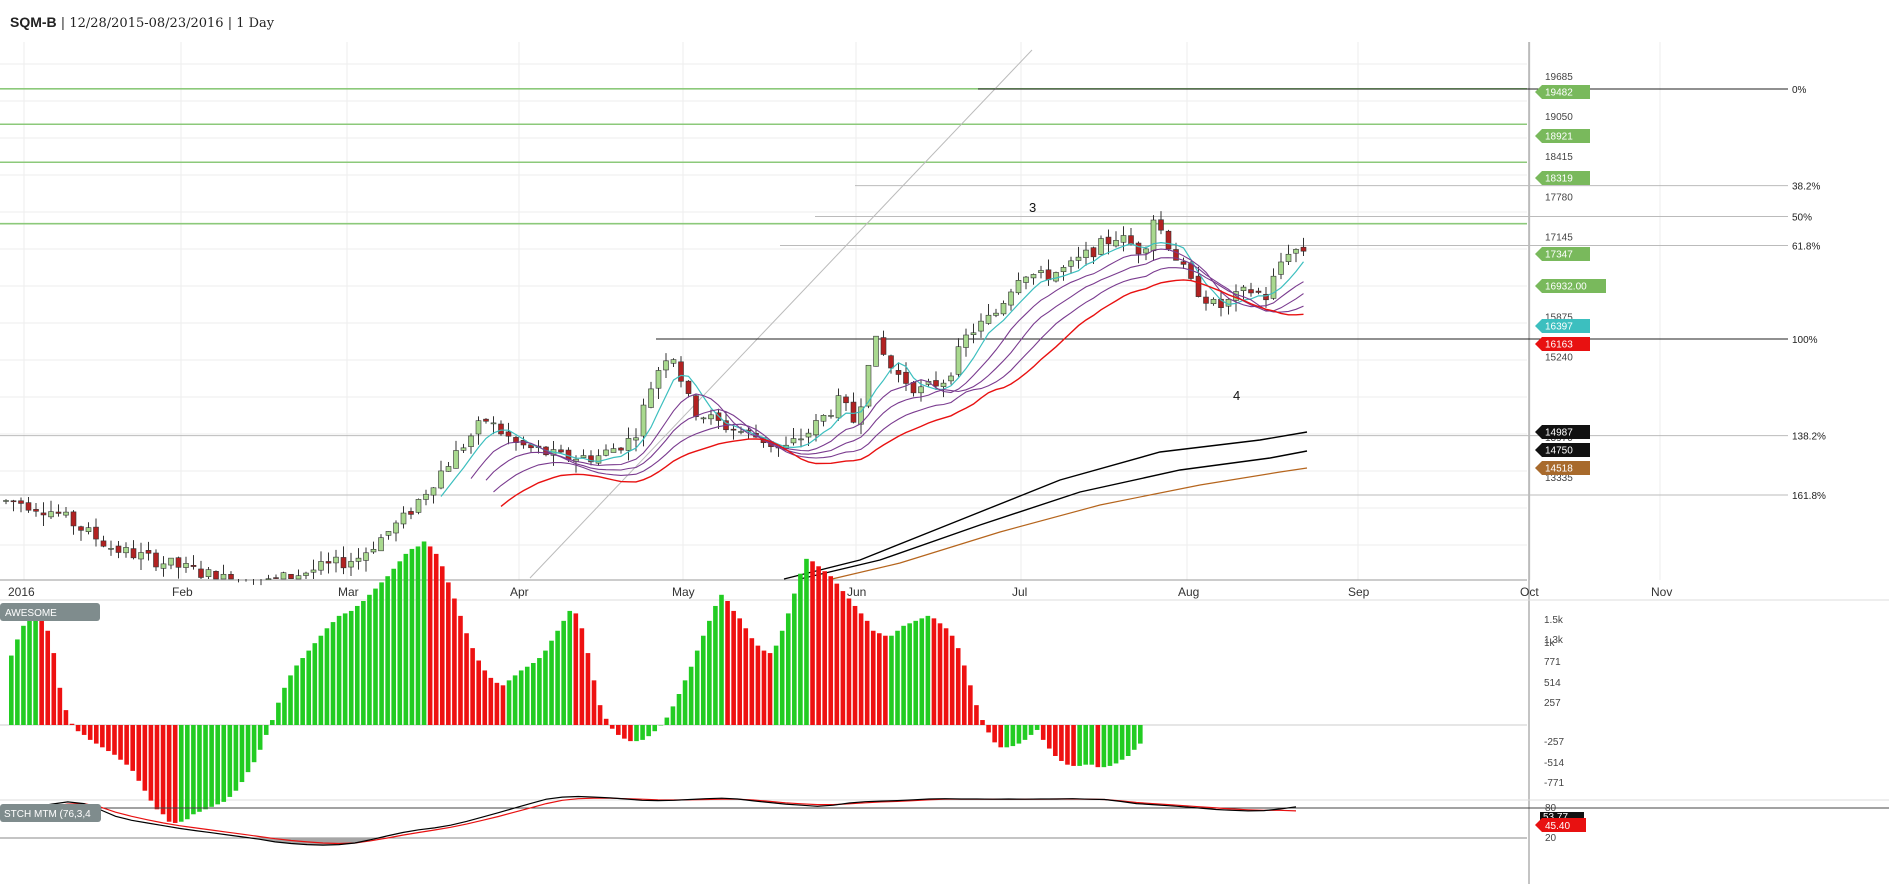 The width and height of the screenshot is (1889, 884). Describe the element at coordinates (1799, 90) in the screenshot. I see `fib-level-label: 0%` at that location.